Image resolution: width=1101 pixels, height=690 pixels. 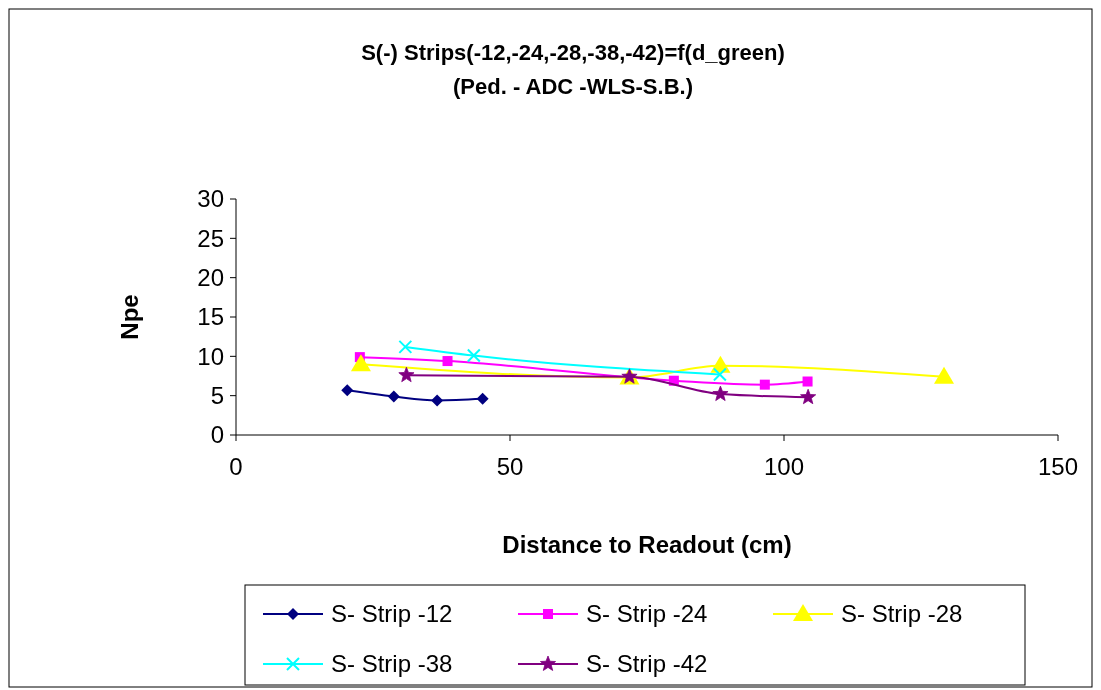 I want to click on y-tick-label: 0, so click(x=217, y=435).